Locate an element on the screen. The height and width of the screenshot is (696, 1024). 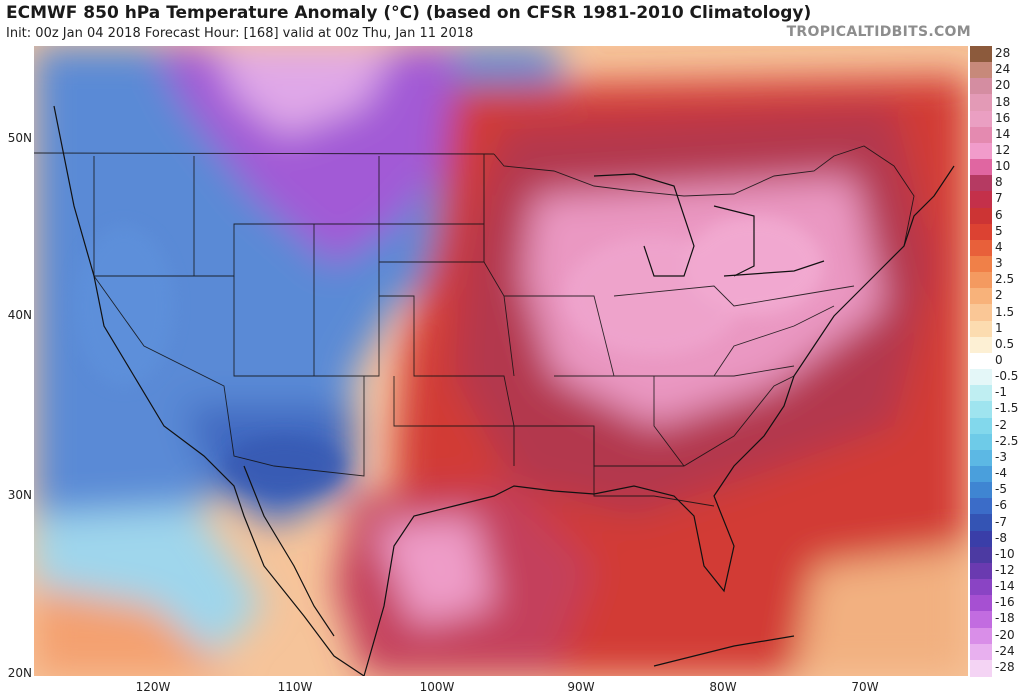
lon-label: 120W is located at coordinates (153, 687).